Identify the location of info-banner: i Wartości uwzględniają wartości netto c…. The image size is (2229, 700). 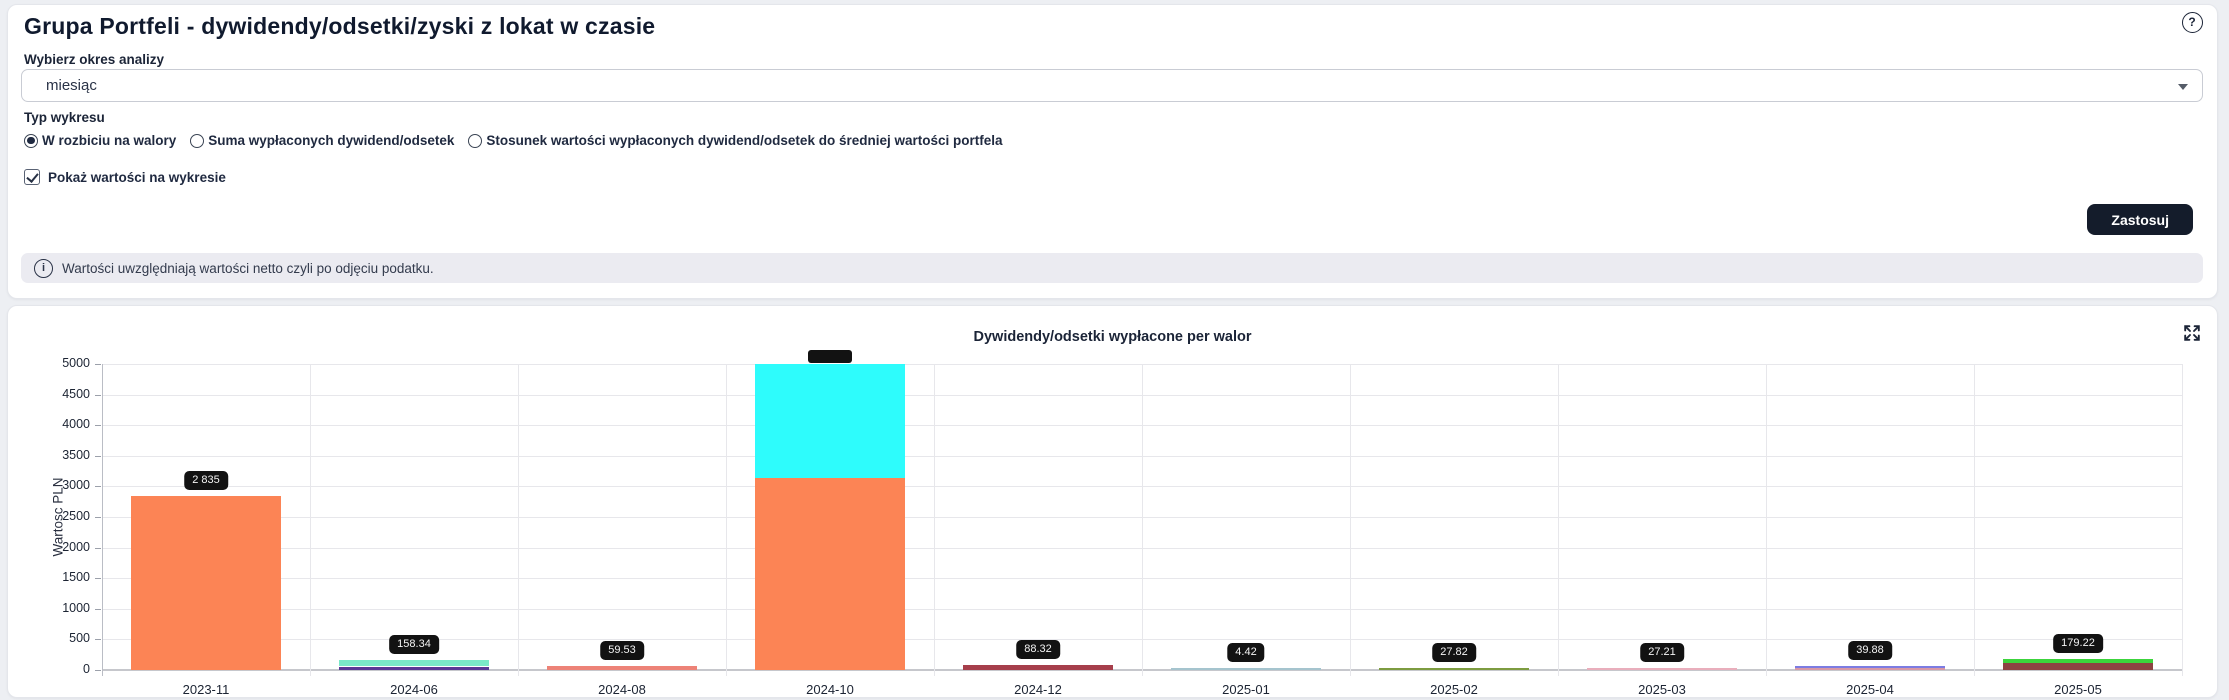
(1112, 268).